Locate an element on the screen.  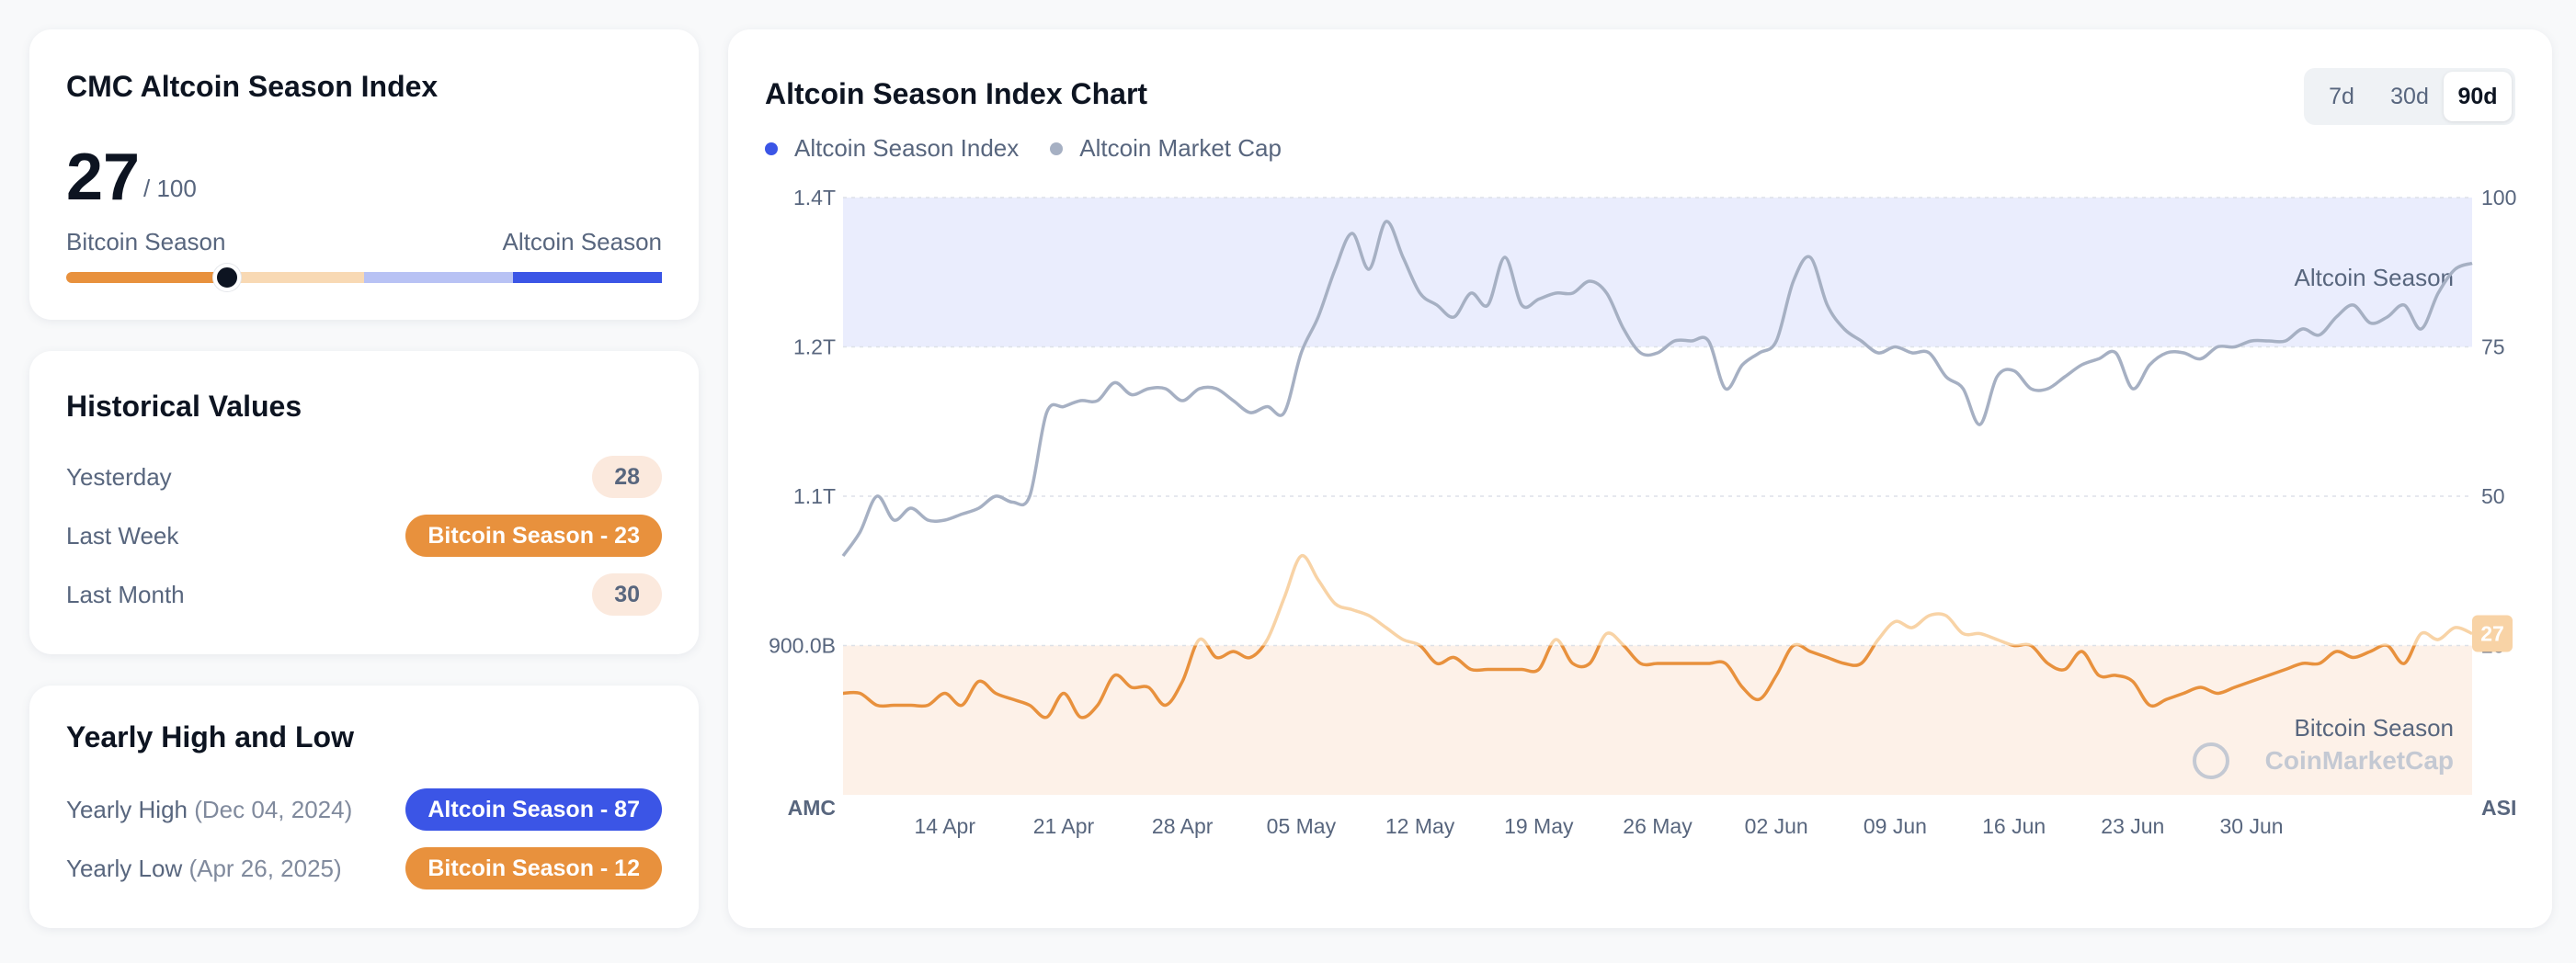
yearly-high-badge: Altcoin Season - 87 is located at coordinates (533, 809).